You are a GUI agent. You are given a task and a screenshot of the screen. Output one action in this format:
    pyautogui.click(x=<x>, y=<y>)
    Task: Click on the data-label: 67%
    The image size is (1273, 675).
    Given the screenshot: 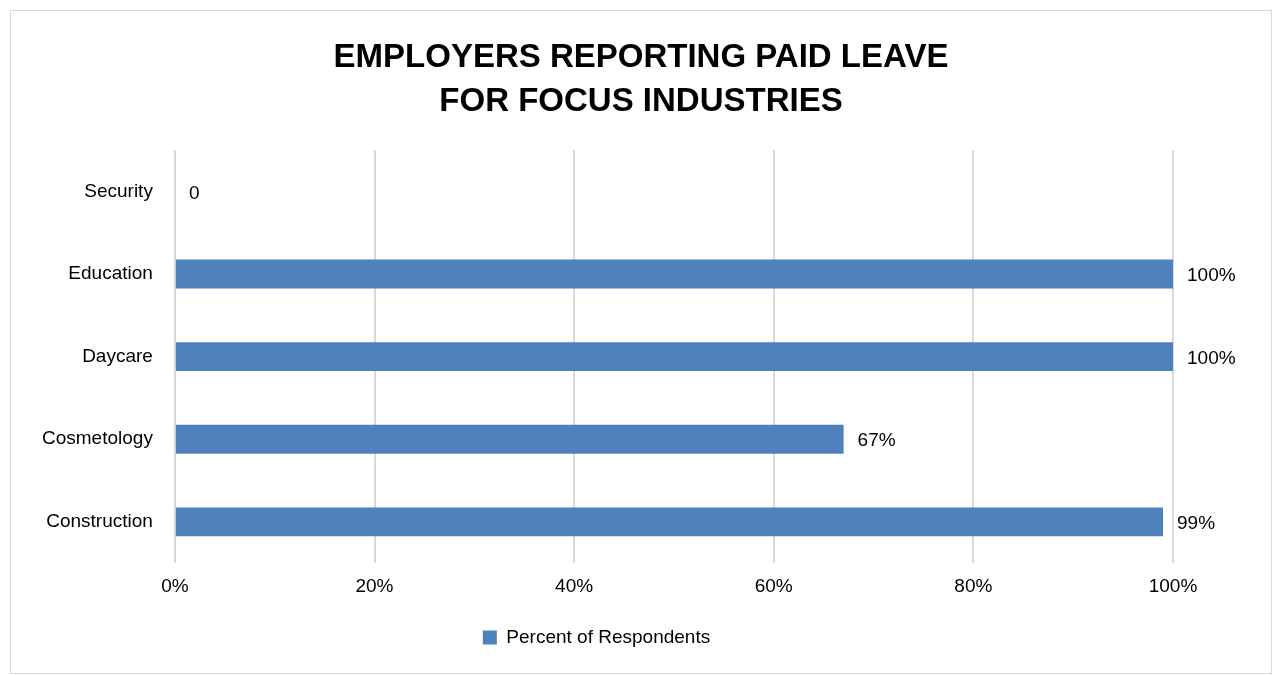 What is the action you would take?
    pyautogui.click(x=876, y=440)
    